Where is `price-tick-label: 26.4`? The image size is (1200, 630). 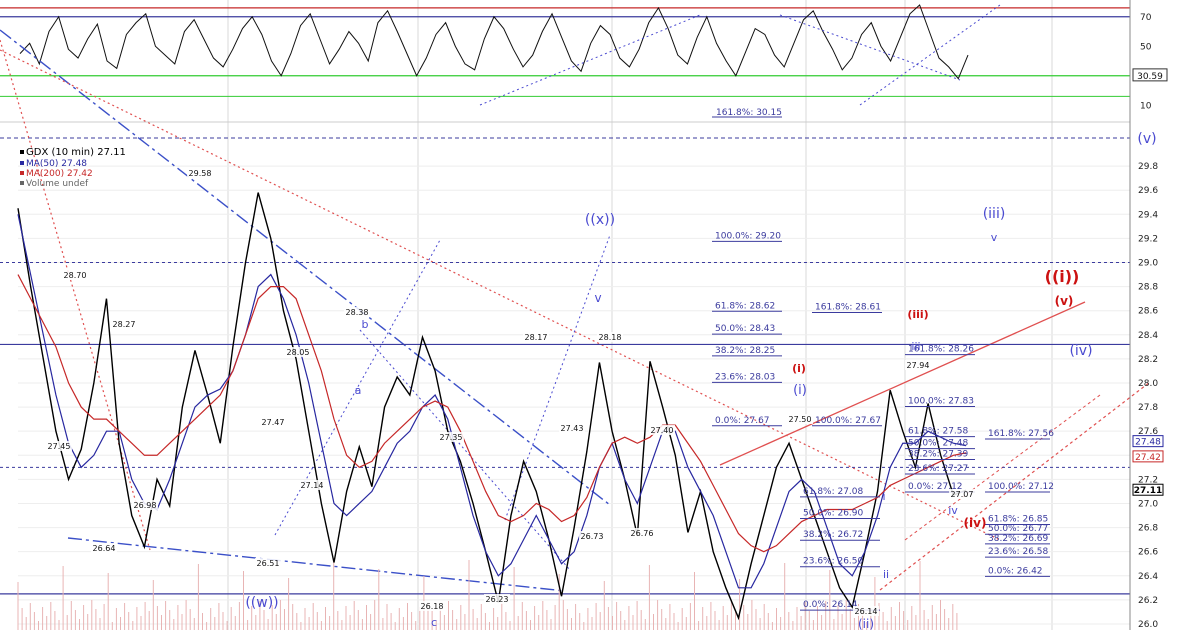
price-tick-label: 26.4 is located at coordinates (1148, 577).